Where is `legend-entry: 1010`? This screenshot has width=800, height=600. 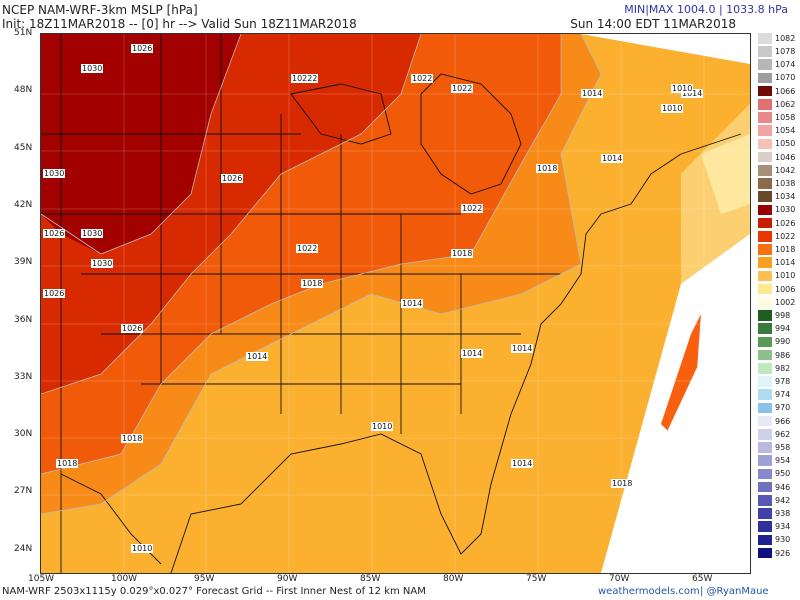 legend-entry: 1010 is located at coordinates (779, 276).